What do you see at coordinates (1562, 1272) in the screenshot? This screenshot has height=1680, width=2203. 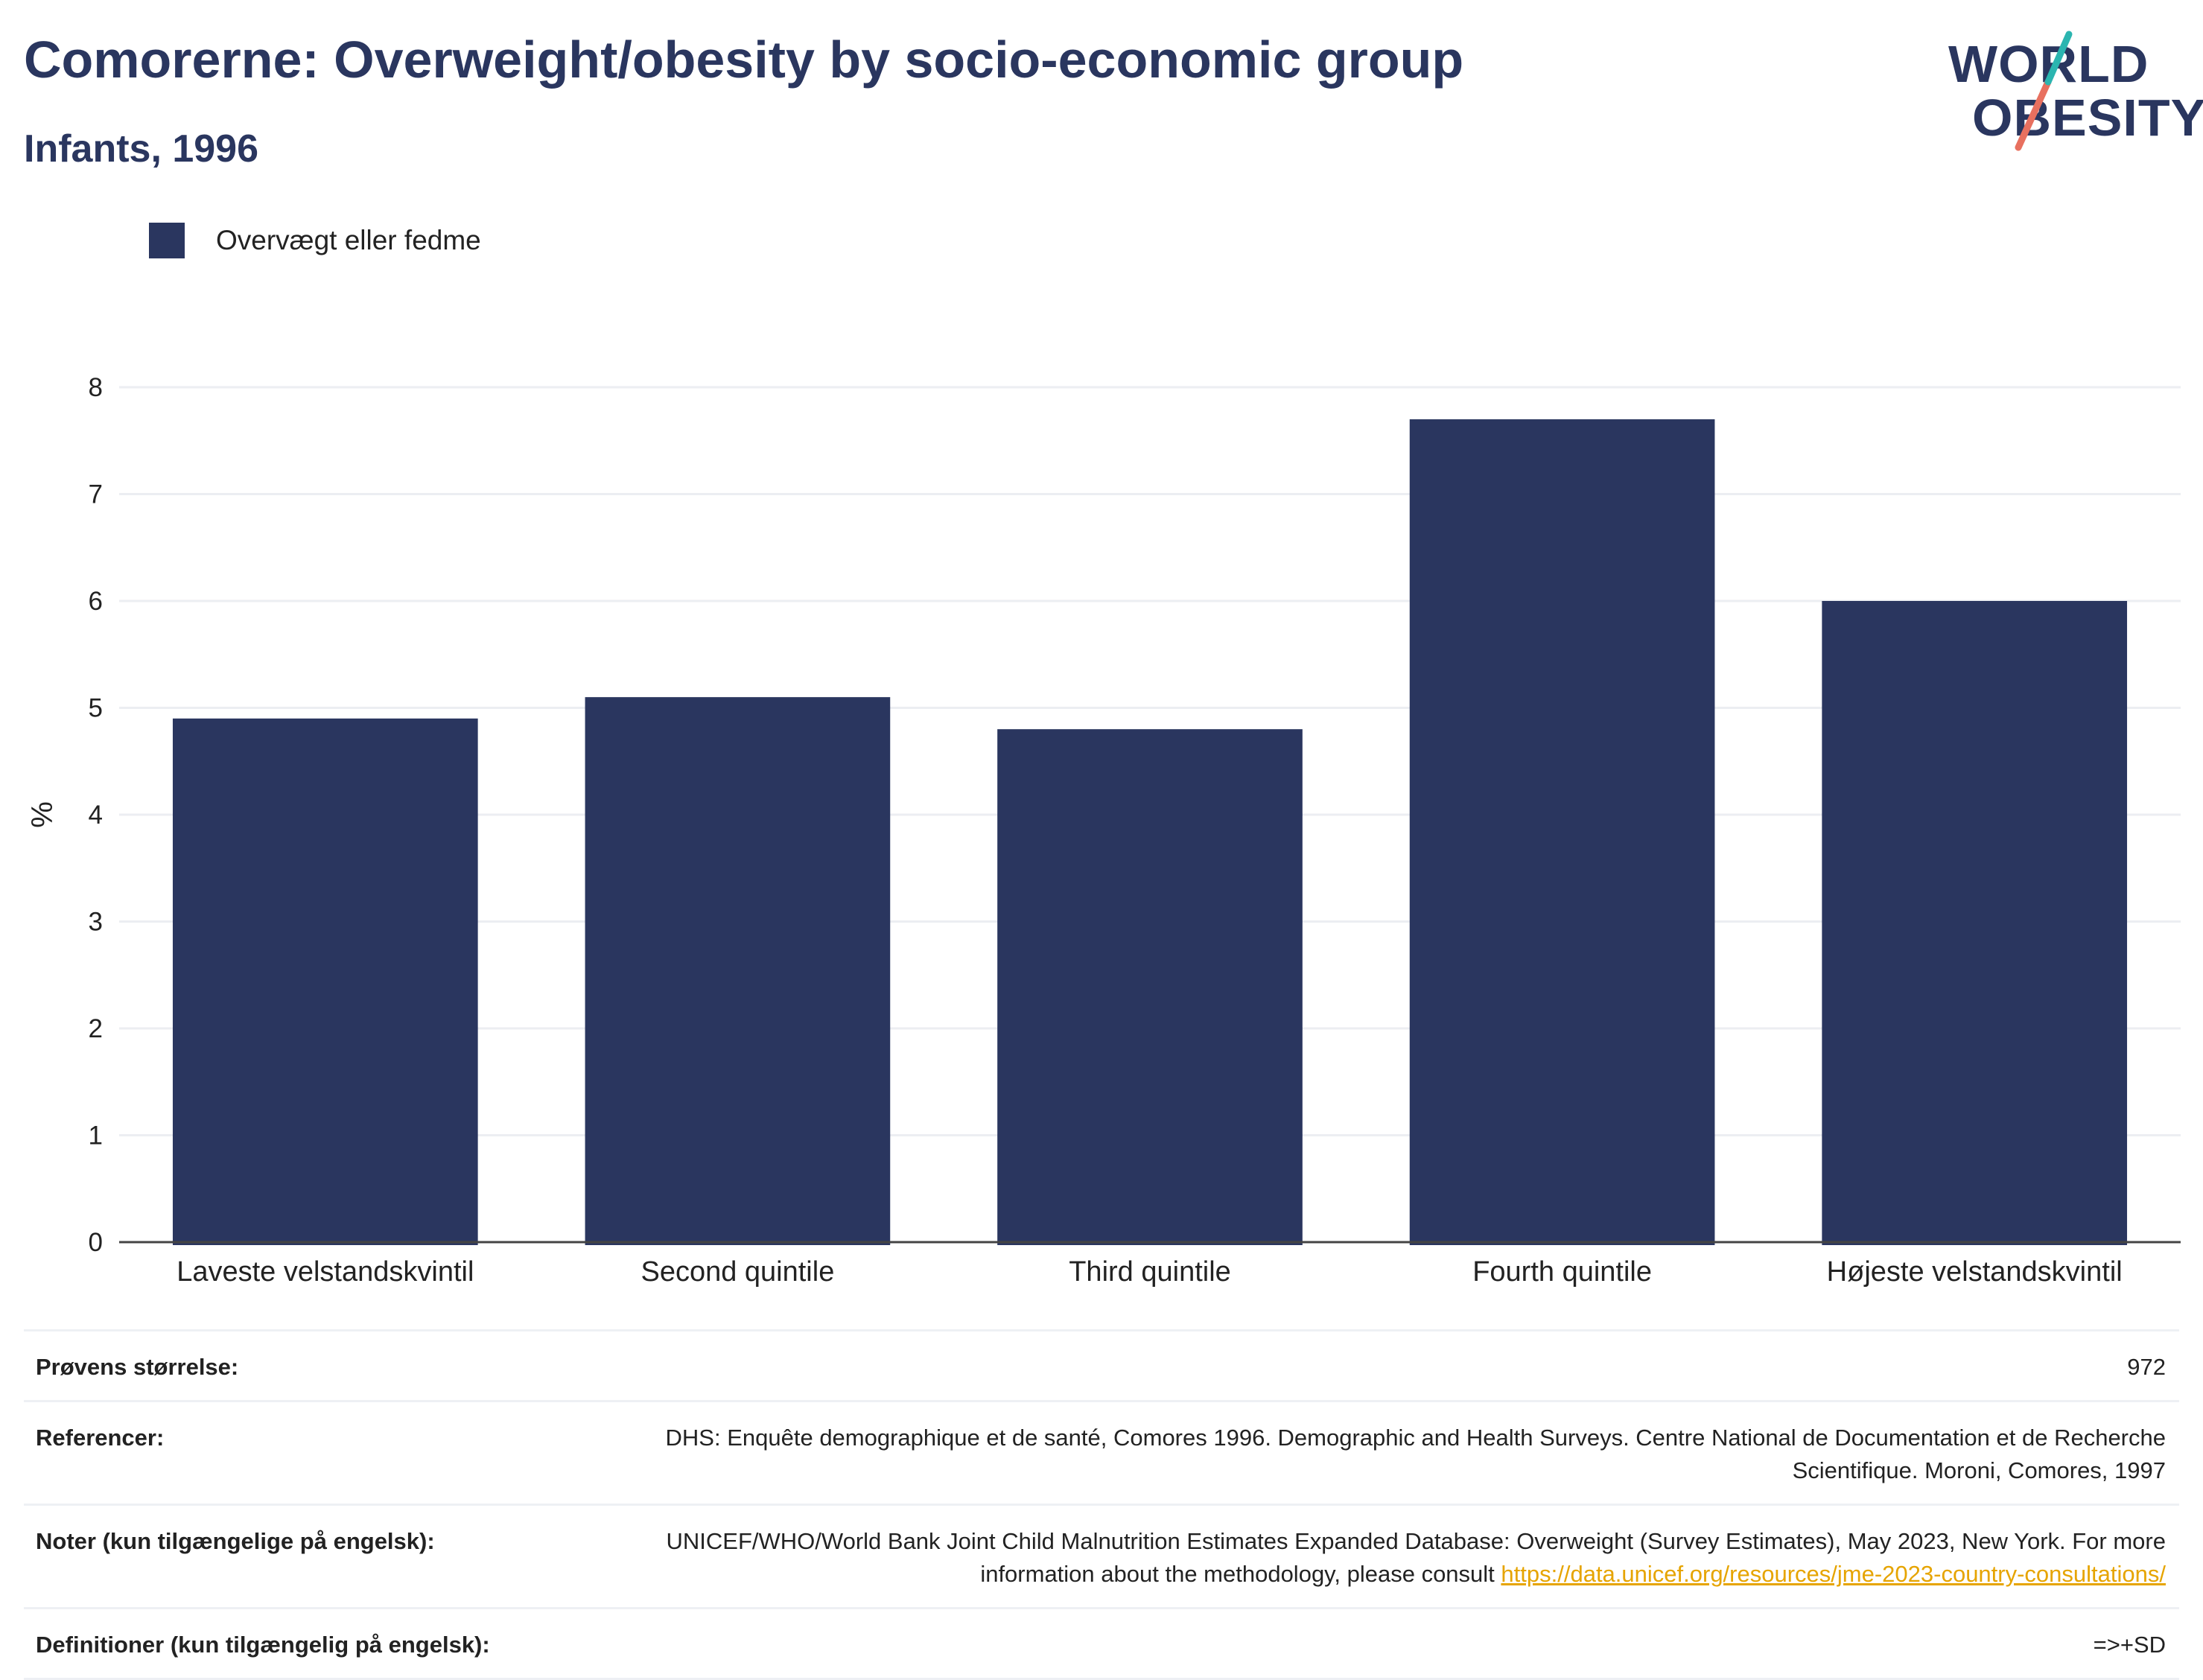 I see `x-tick-label: Fourth quintile` at bounding box center [1562, 1272].